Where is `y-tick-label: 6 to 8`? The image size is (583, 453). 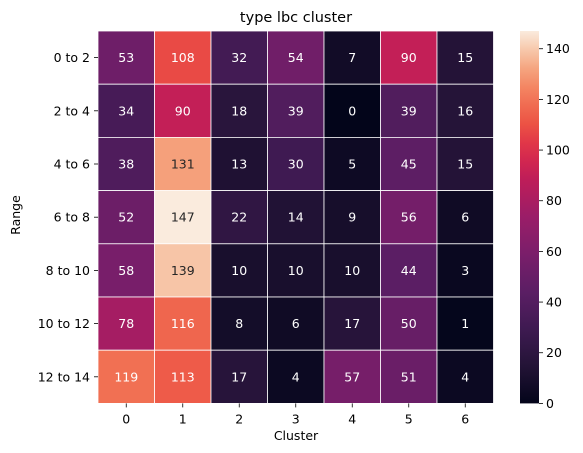
y-tick-label: 6 to 8 is located at coordinates (72, 217).